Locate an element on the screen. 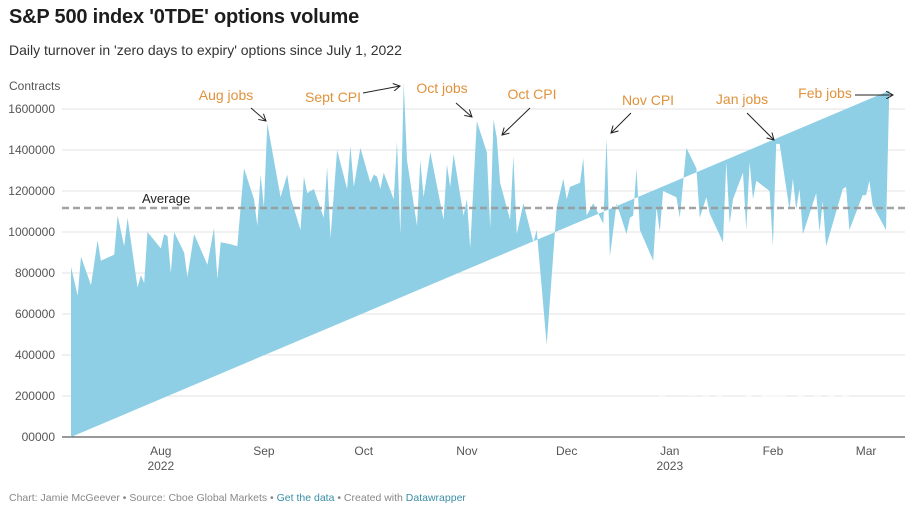  x-tick-label: Aug is located at coordinates (160, 451).